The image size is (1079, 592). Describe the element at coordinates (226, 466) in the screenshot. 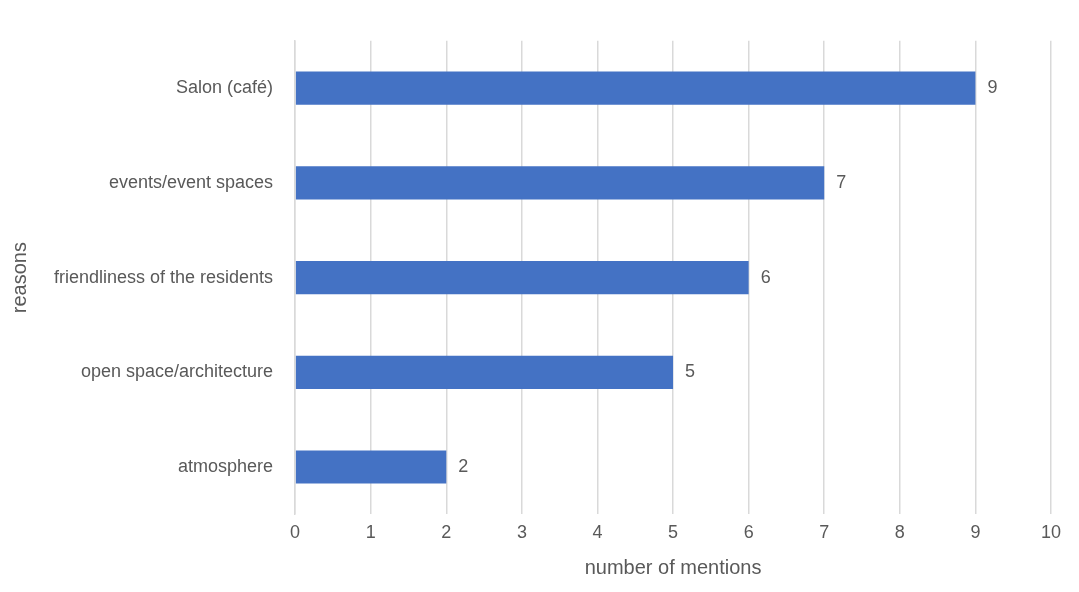

I see `y-tick-label: atmosphere` at that location.